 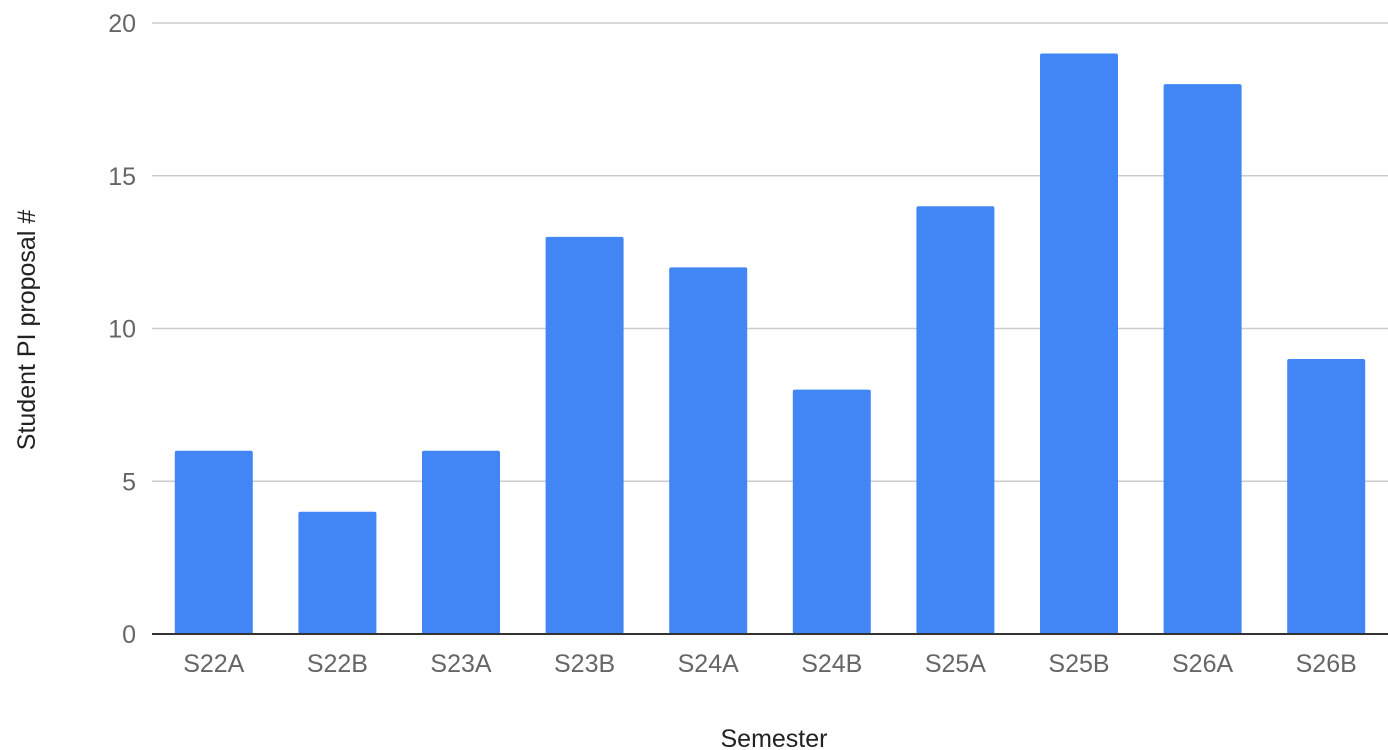 What do you see at coordinates (770, 664) in the screenshot?
I see `x-axis-ticks: S22A S22B S23A S23B S24A S24B S25A S25B S26A S26B` at bounding box center [770, 664].